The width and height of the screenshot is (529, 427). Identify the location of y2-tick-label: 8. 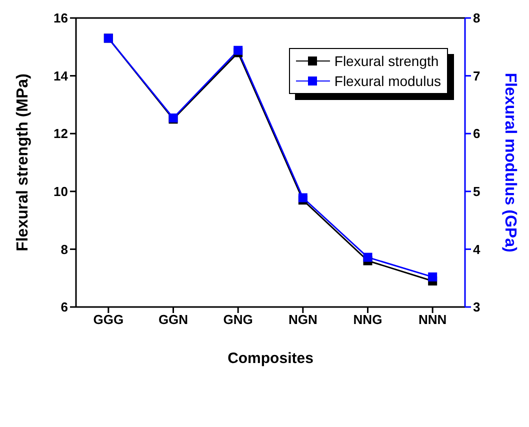
(476, 18).